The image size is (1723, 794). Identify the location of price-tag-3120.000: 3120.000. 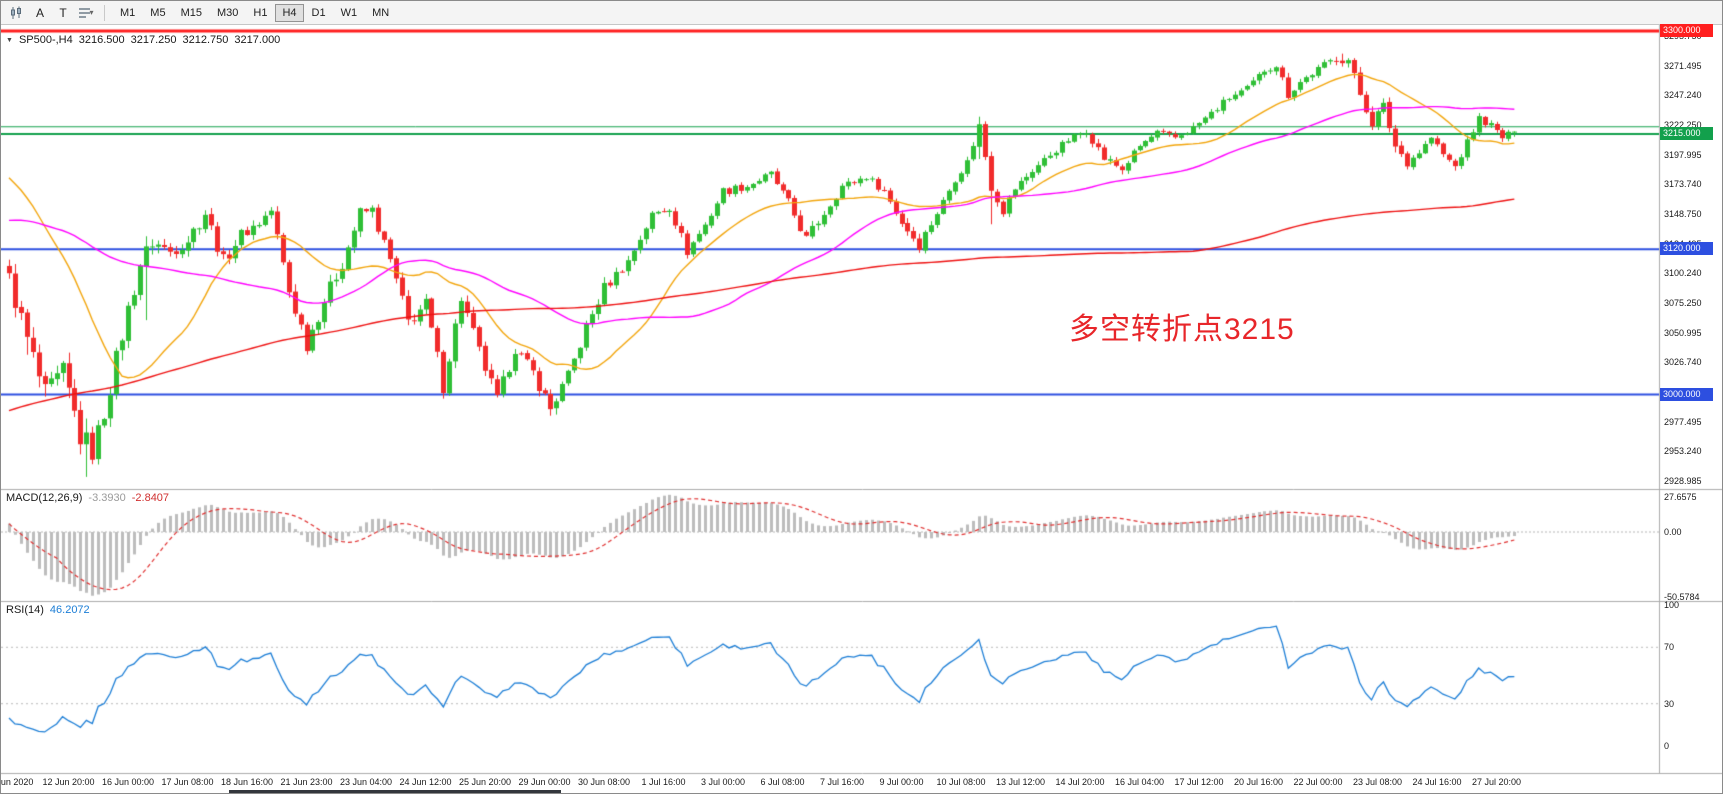
(1686, 249).